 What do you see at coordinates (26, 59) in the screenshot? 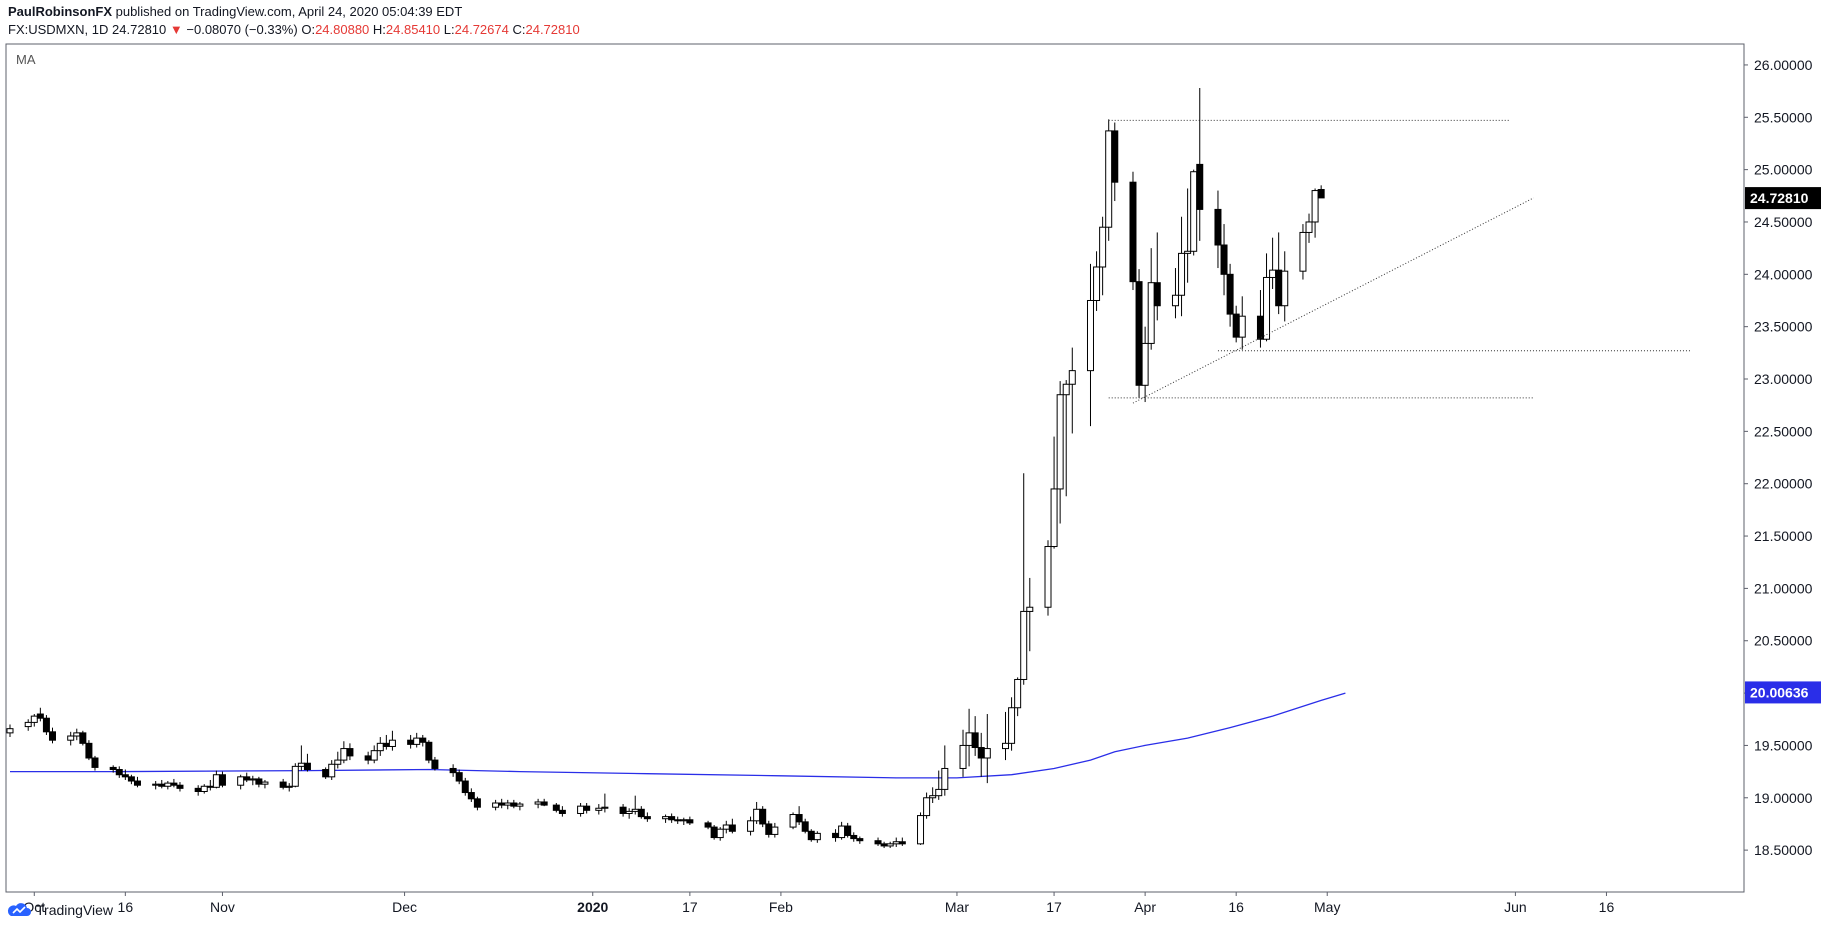
I see `indicator-label-ma: MA` at bounding box center [26, 59].